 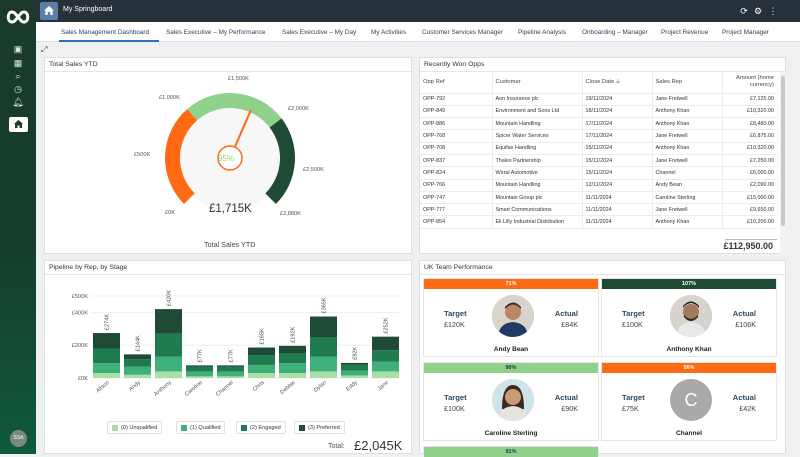 What do you see at coordinates (18, 76) in the screenshot?
I see `search-icon: ⌕` at bounding box center [18, 76].